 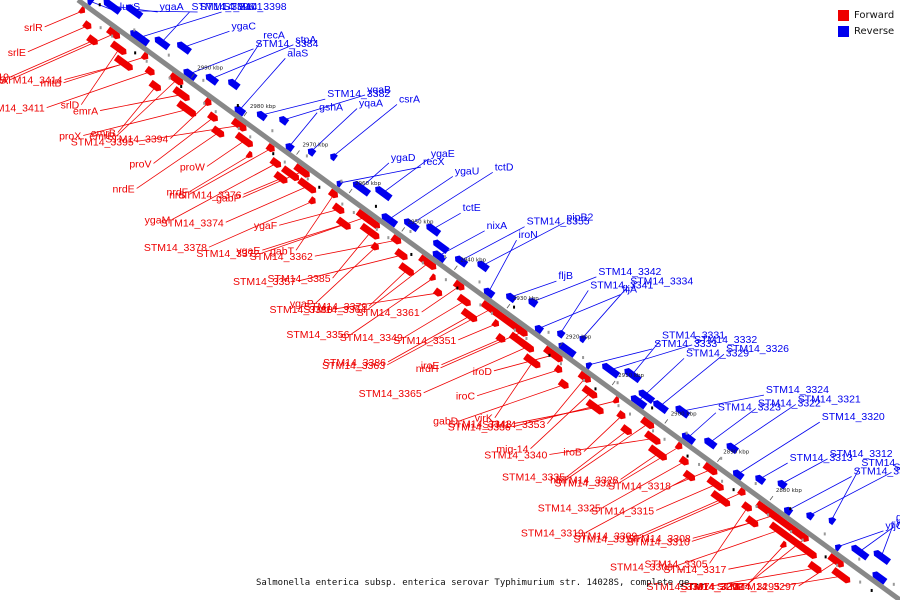 What do you see at coordinates (621, 285) in the screenshot?
I see `reverse-gene-label: STM14_3341` at bounding box center [621, 285].